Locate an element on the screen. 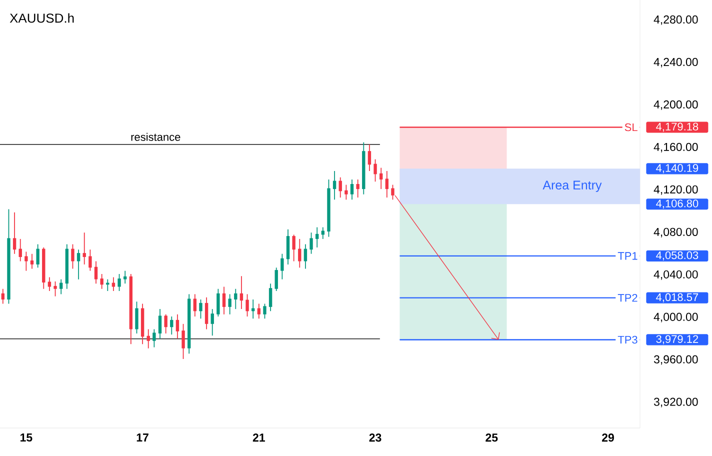  y-tick-label: 4,280.00 is located at coordinates (676, 20).